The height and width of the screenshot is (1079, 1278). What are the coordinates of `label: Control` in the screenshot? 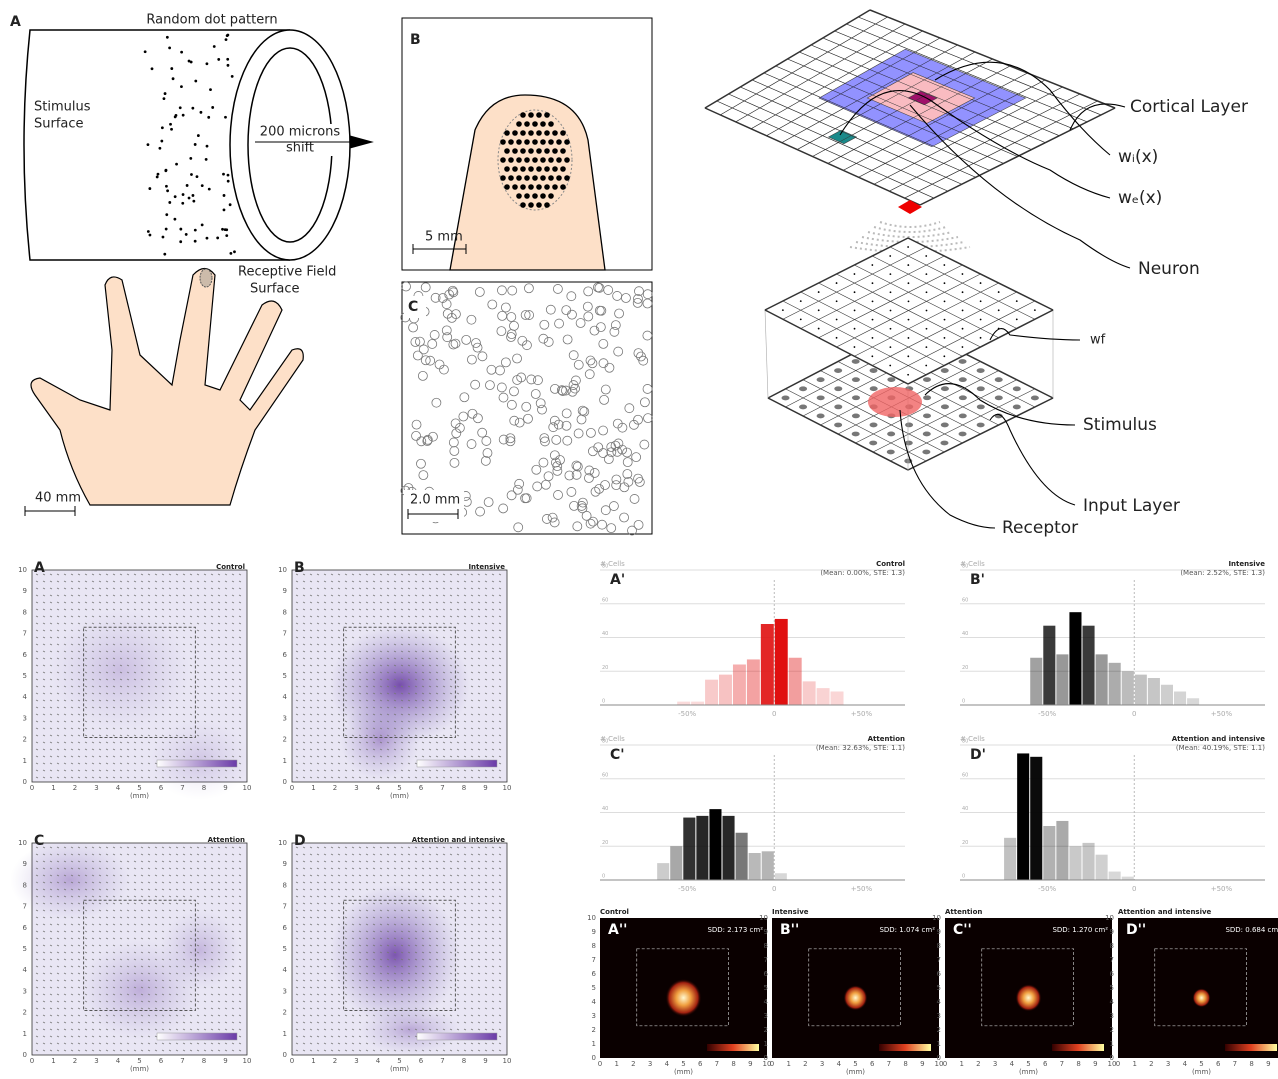 It's located at (890, 564).